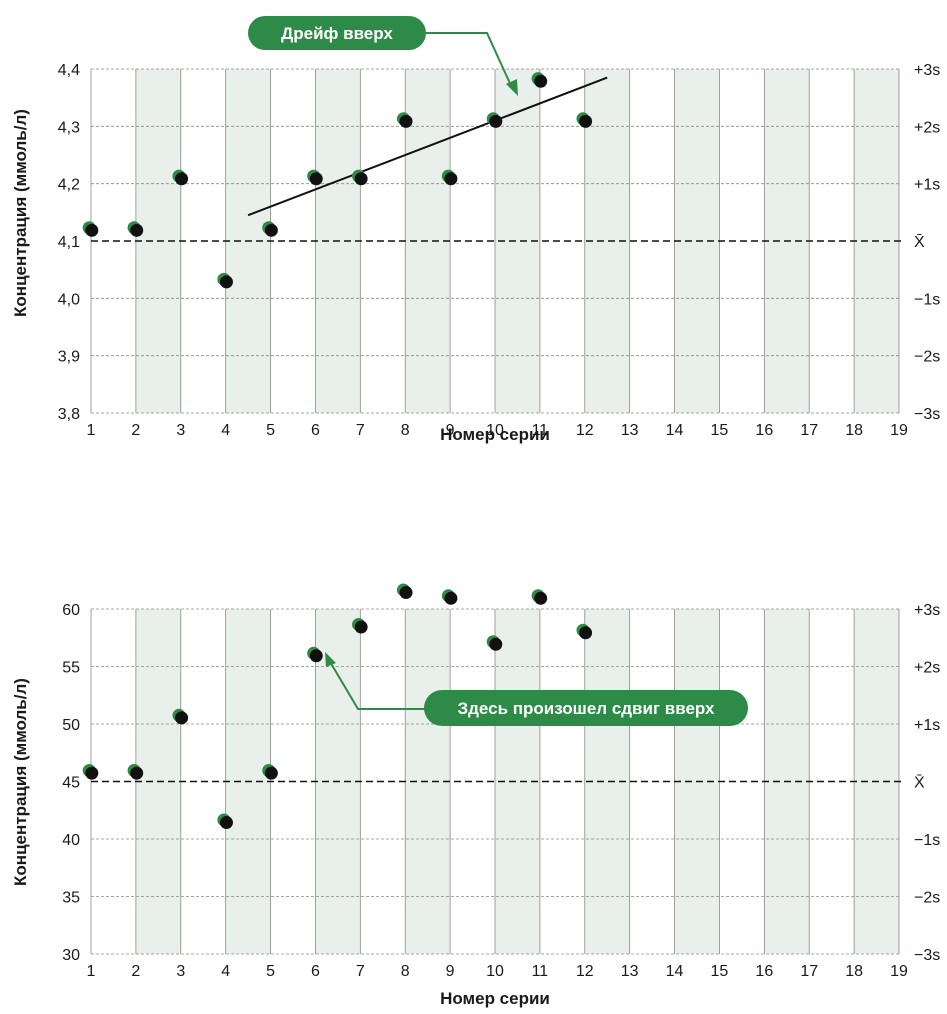 The width and height of the screenshot is (947, 1014). What do you see at coordinates (69, 299) in the screenshot?
I see `y-tick-label: 4,0` at bounding box center [69, 299].